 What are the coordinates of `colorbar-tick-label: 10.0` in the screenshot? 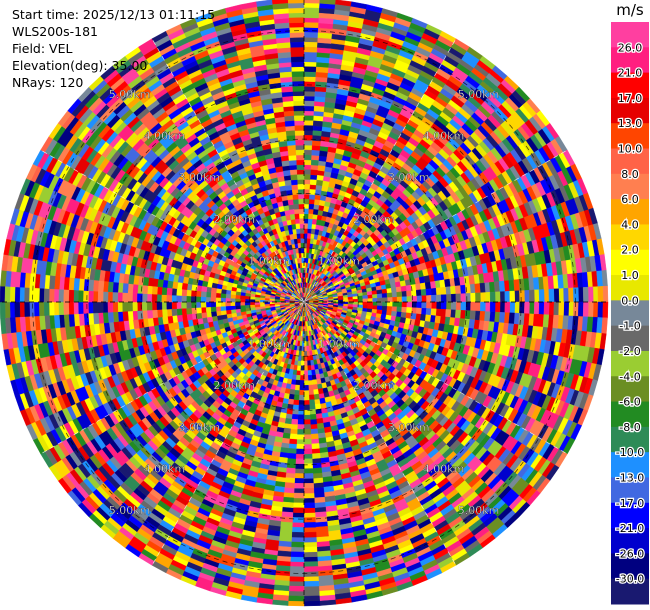 It's located at (630, 149).